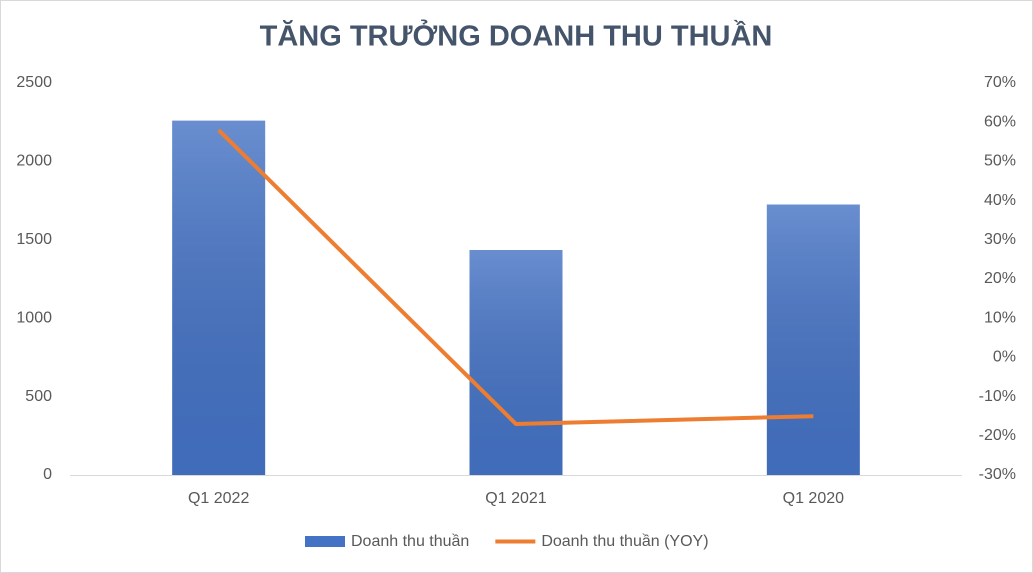 This screenshot has height=573, width=1033. I want to click on y2-tick-label: 50%, so click(1000, 161).